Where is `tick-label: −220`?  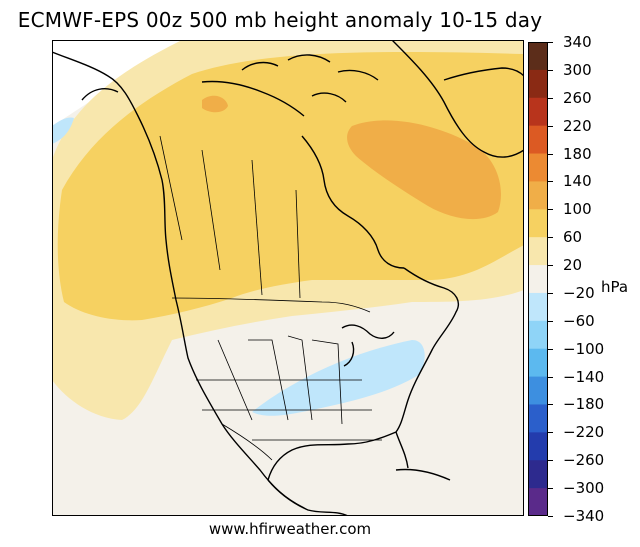 tick-label: −220 is located at coordinates (584, 432).